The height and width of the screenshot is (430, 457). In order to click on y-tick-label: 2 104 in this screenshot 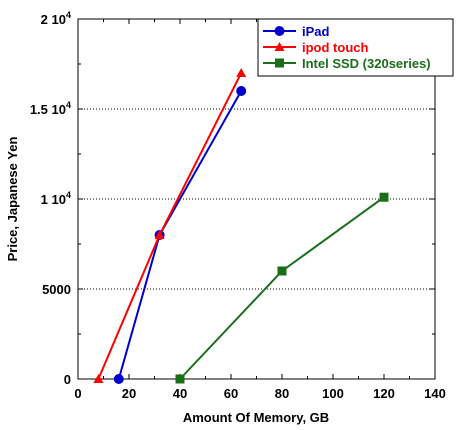, I will do `click(56, 18)`.